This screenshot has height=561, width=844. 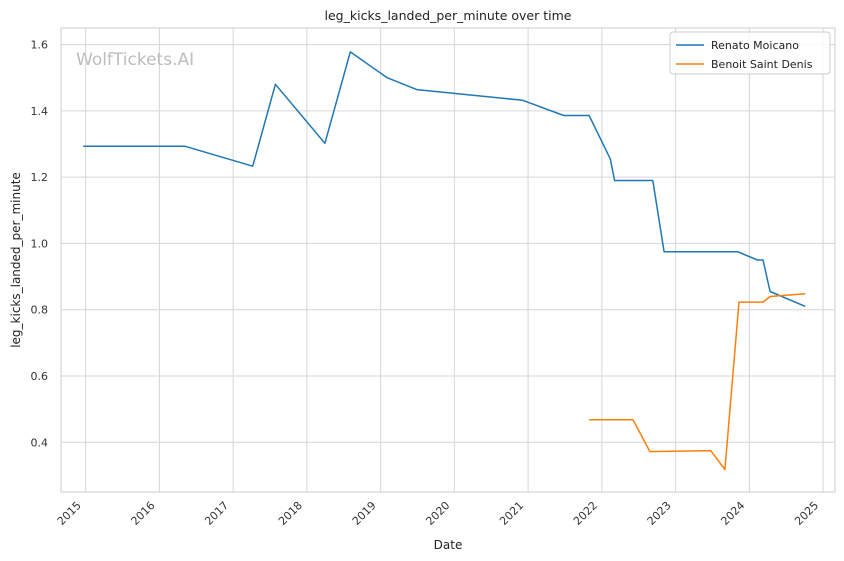 I want to click on y-tick-label: 1.2, so click(x=40, y=177).